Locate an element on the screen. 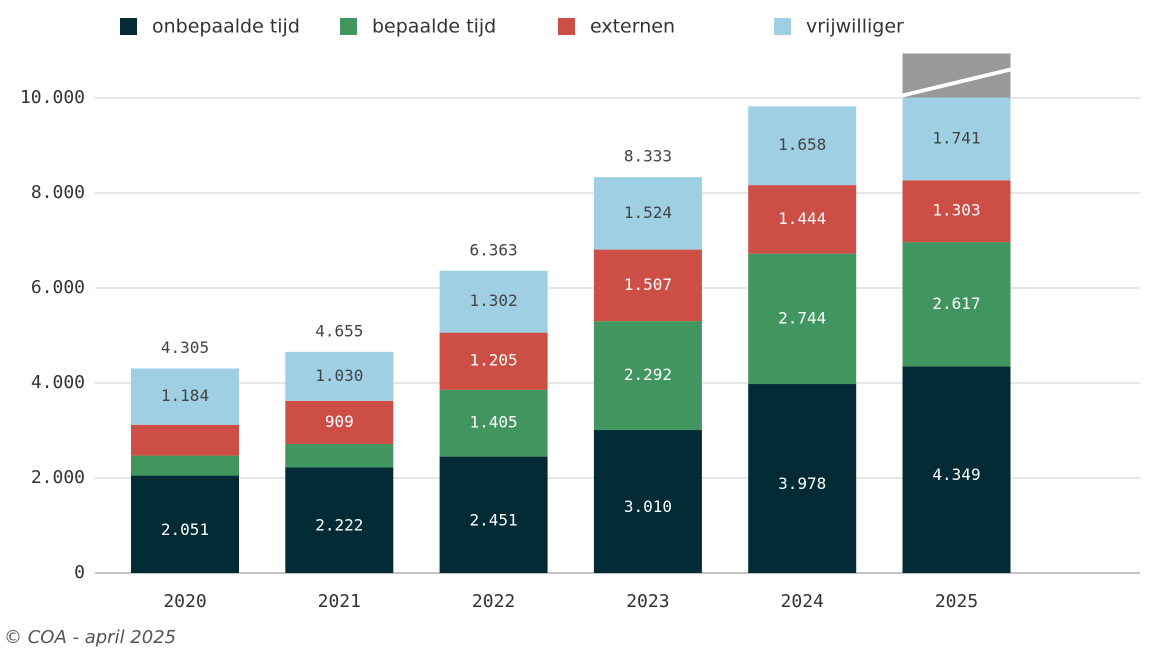  legend-label: externen is located at coordinates (632, 27).